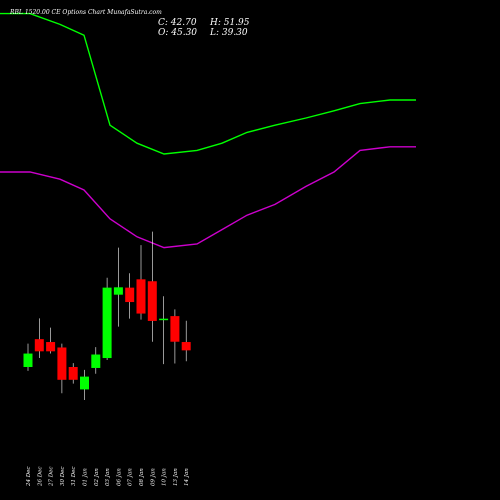 The height and width of the screenshot is (500, 500). I want to click on x-tick-label: 27 Dec, so click(52, 477).